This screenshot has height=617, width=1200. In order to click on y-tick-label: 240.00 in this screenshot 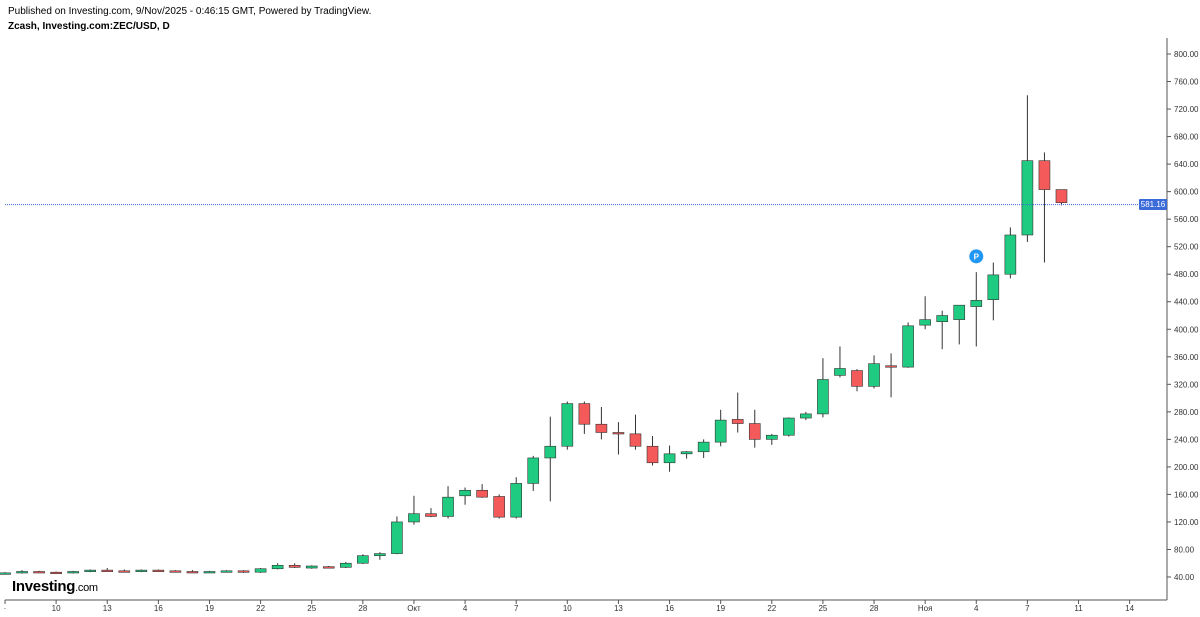, I will do `click(1186, 439)`.